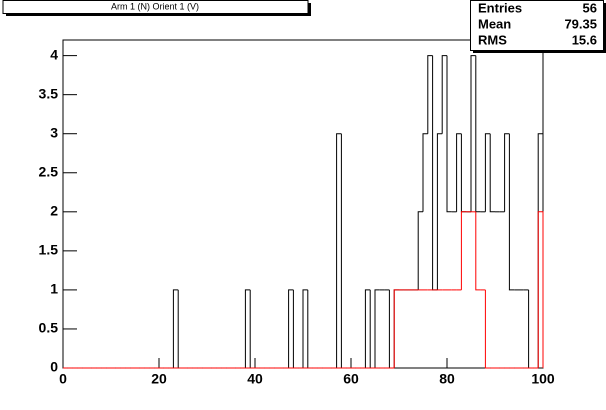 This screenshot has width=606, height=410. Describe the element at coordinates (255, 379) in the screenshot. I see `x-tick-label: 40` at that location.